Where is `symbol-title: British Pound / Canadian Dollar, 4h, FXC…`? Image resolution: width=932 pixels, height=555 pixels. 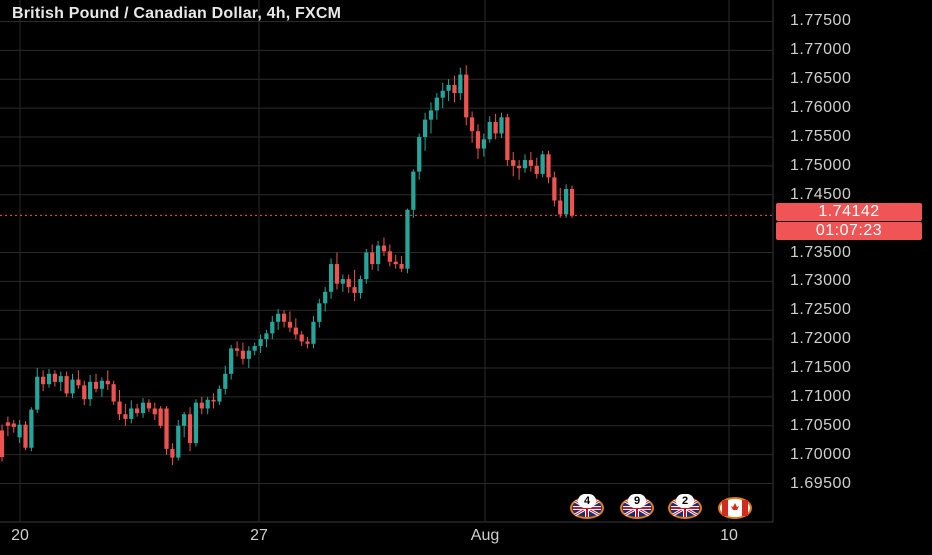
symbol-title: British Pound / Canadian Dollar, 4h, FXC… is located at coordinates (177, 13).